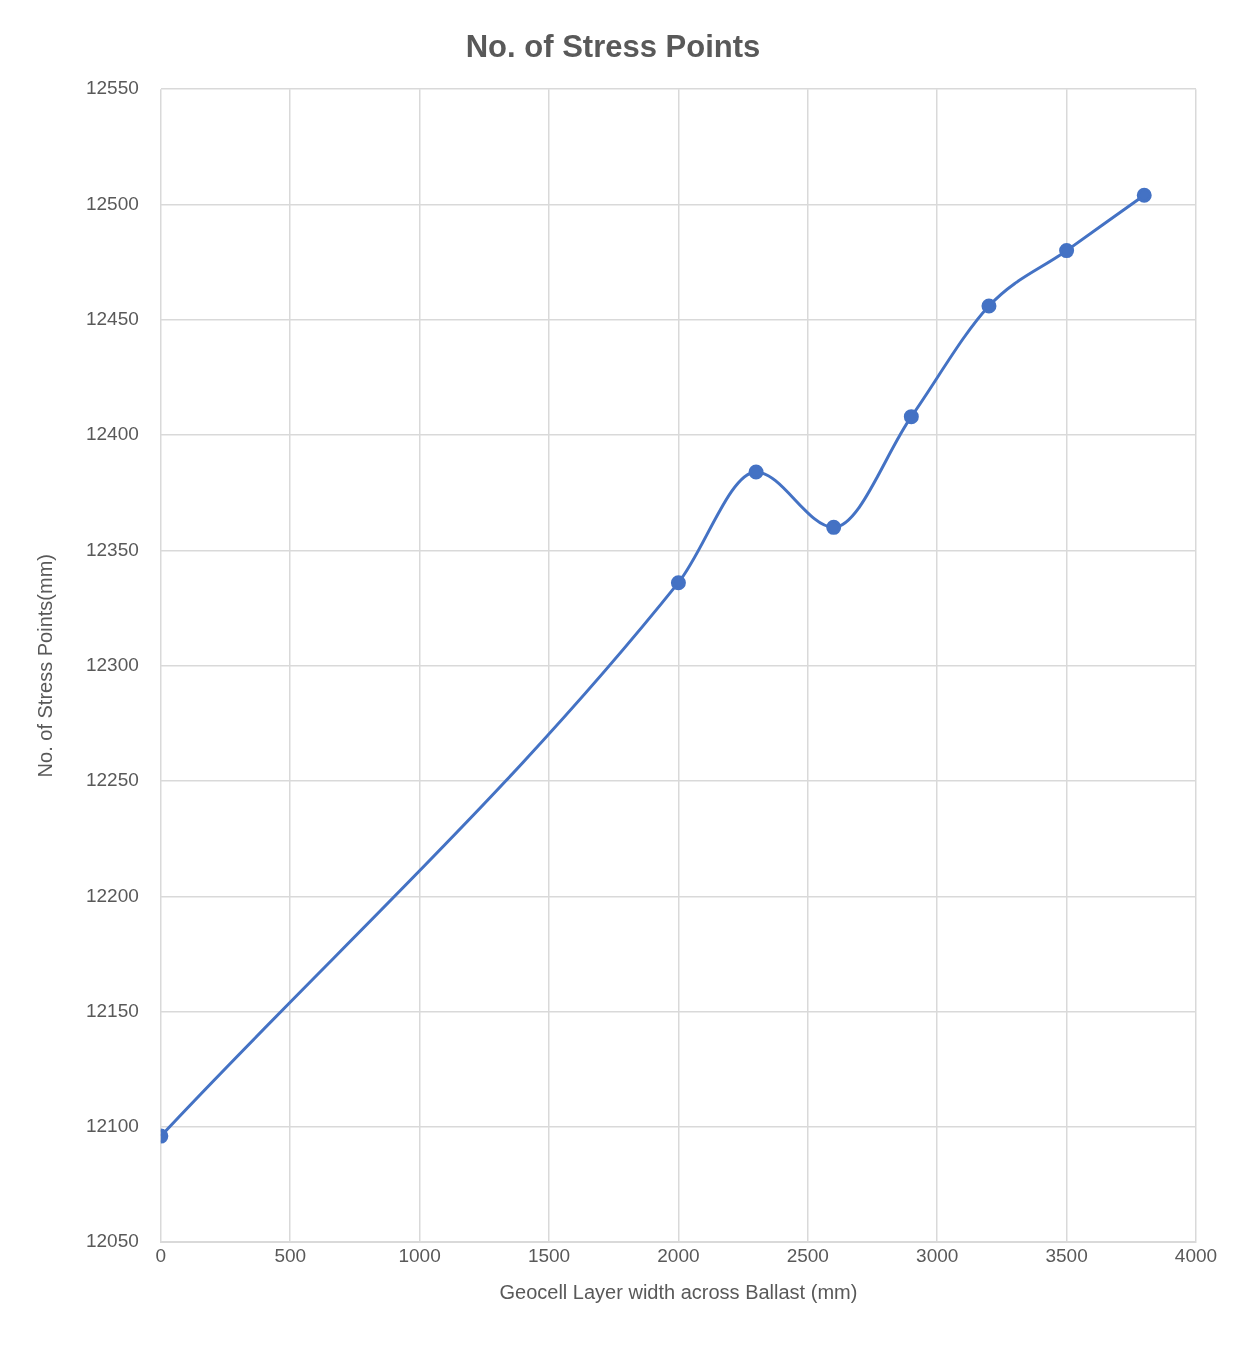  What do you see at coordinates (678, 1255) in the screenshot?
I see `x-tick-label: 2000` at bounding box center [678, 1255].